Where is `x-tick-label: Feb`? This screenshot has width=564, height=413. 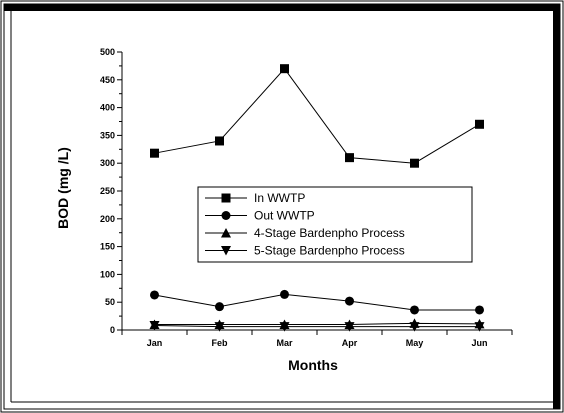
x-tick-label: Feb is located at coordinates (219, 343).